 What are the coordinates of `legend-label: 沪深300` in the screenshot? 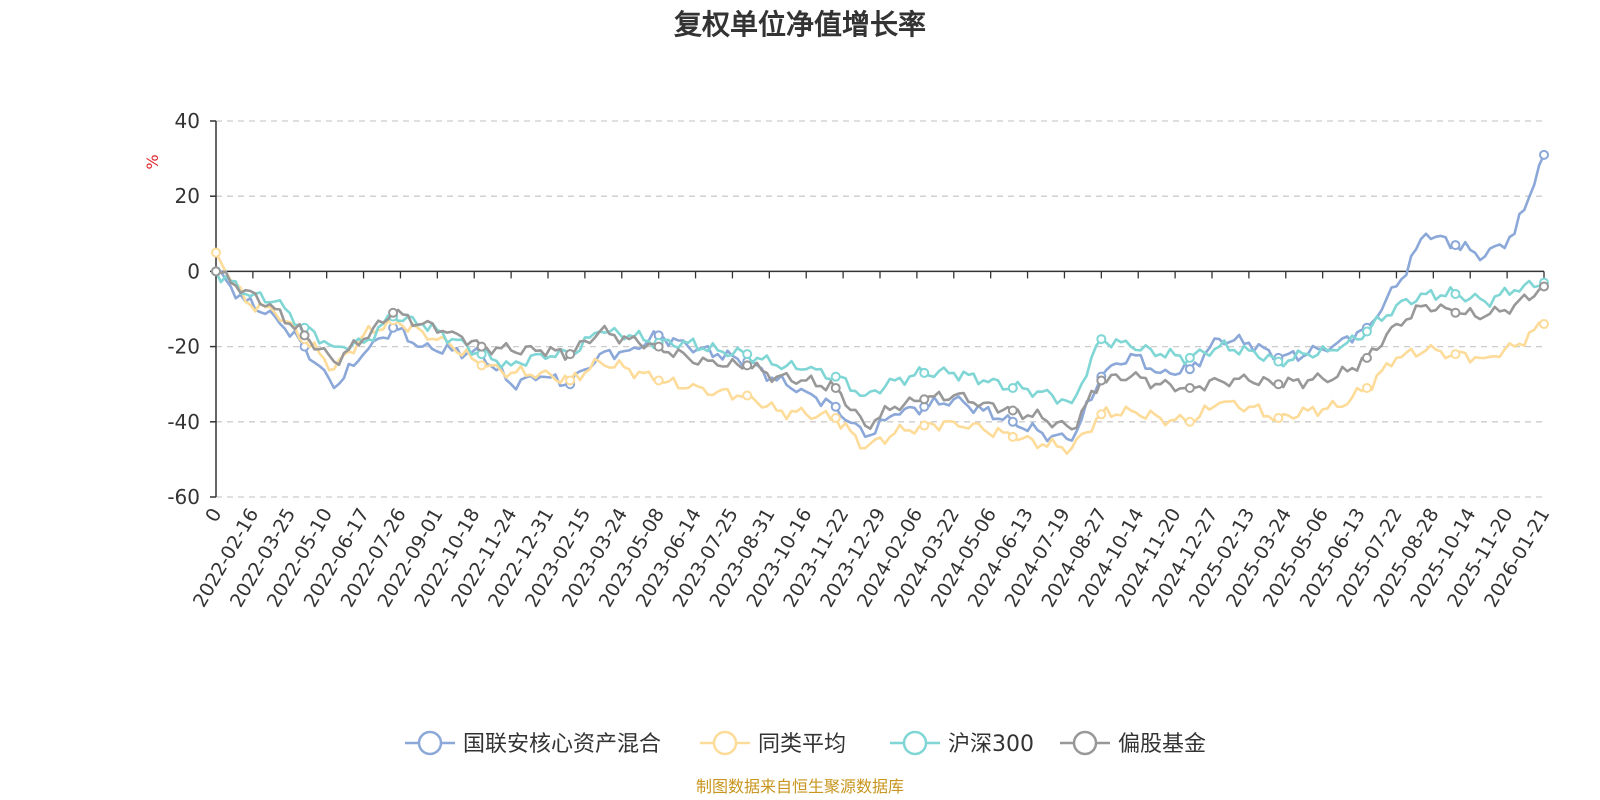 It's located at (991, 744).